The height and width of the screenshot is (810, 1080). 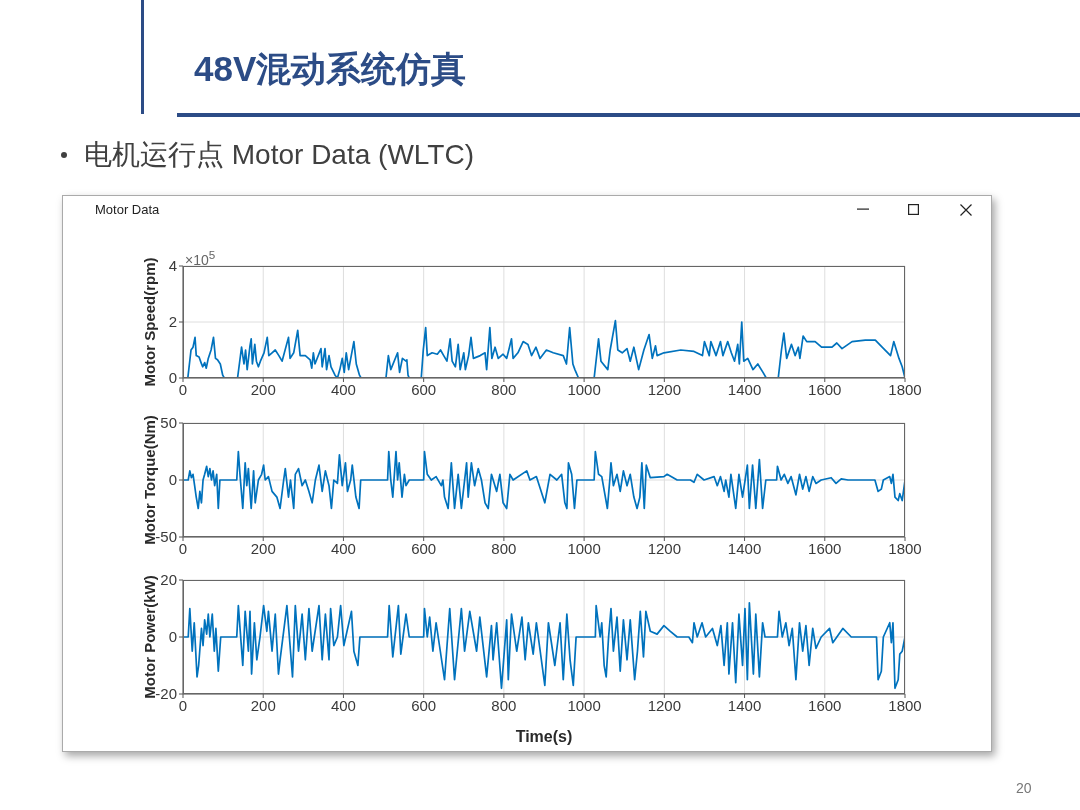 What do you see at coordinates (200, 258) in the screenshot?
I see `annotation: ×10$^{5}$` at bounding box center [200, 258].